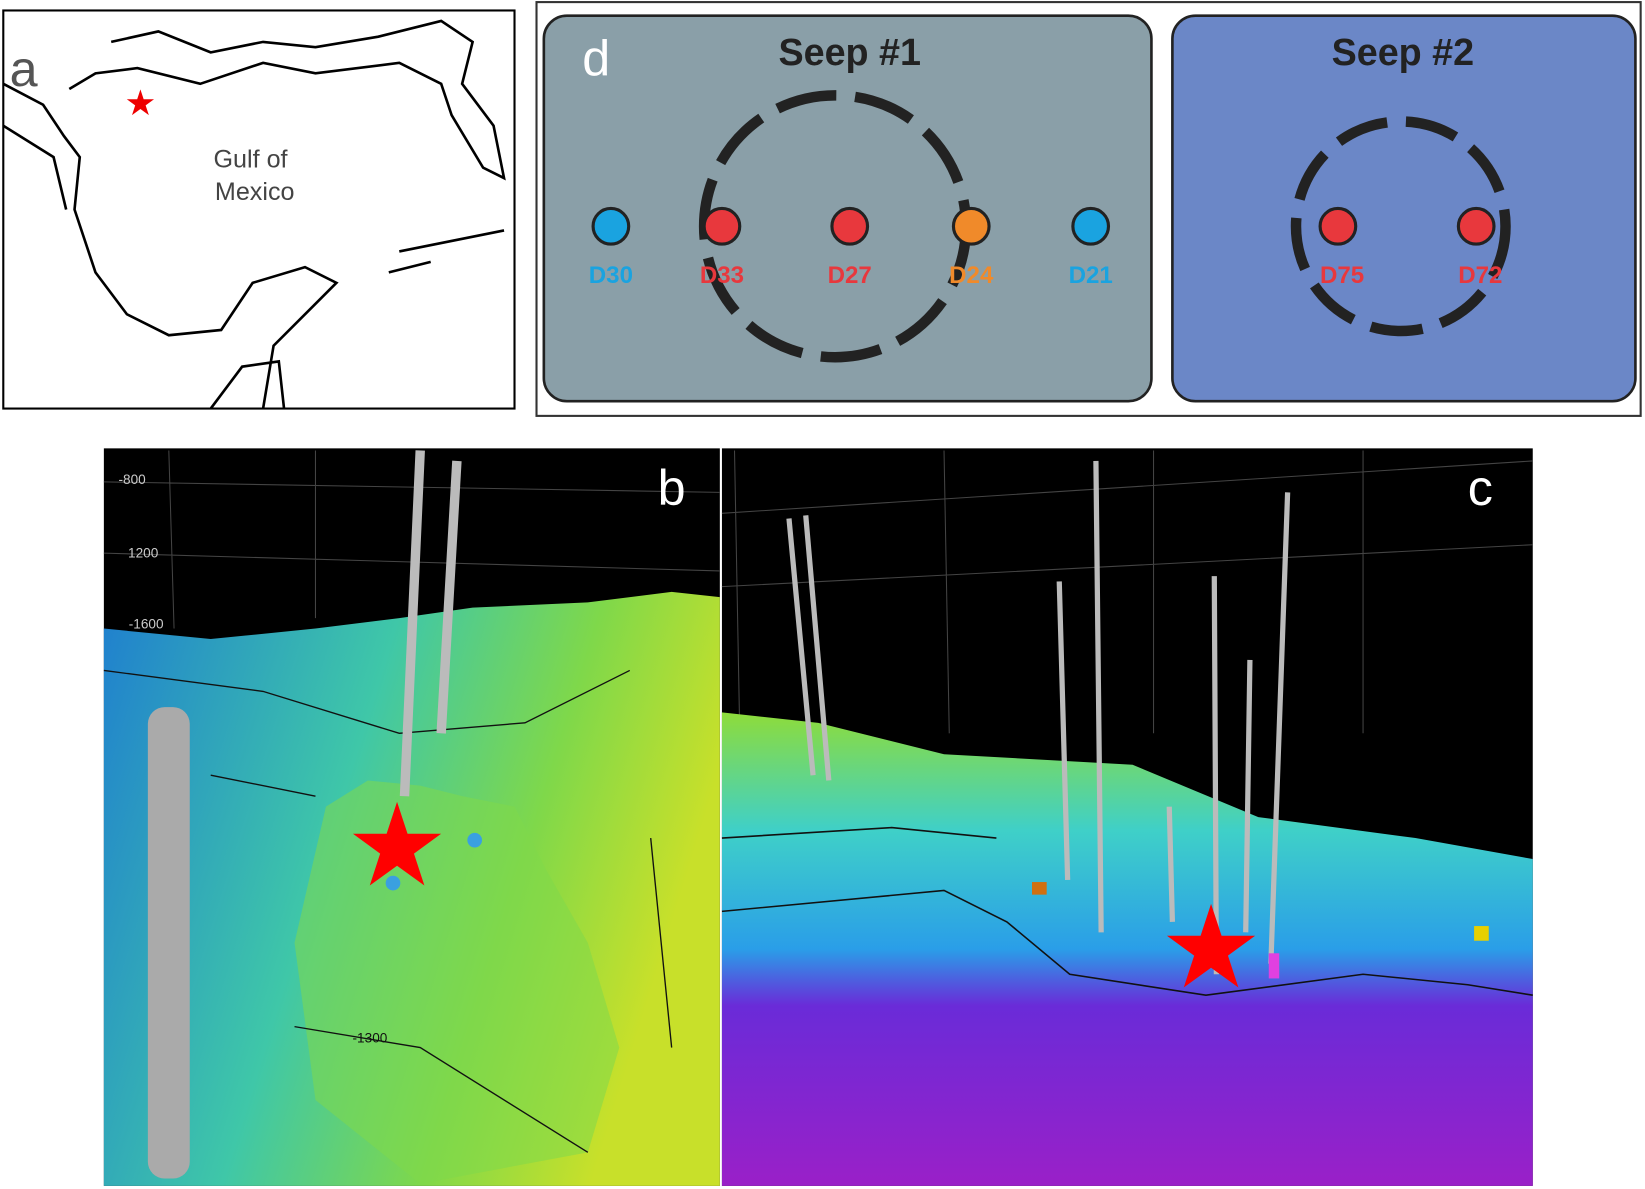 Image resolution: width=1645 pixels, height=1189 pixels. I want to click on dive-label: D30, so click(611, 275).